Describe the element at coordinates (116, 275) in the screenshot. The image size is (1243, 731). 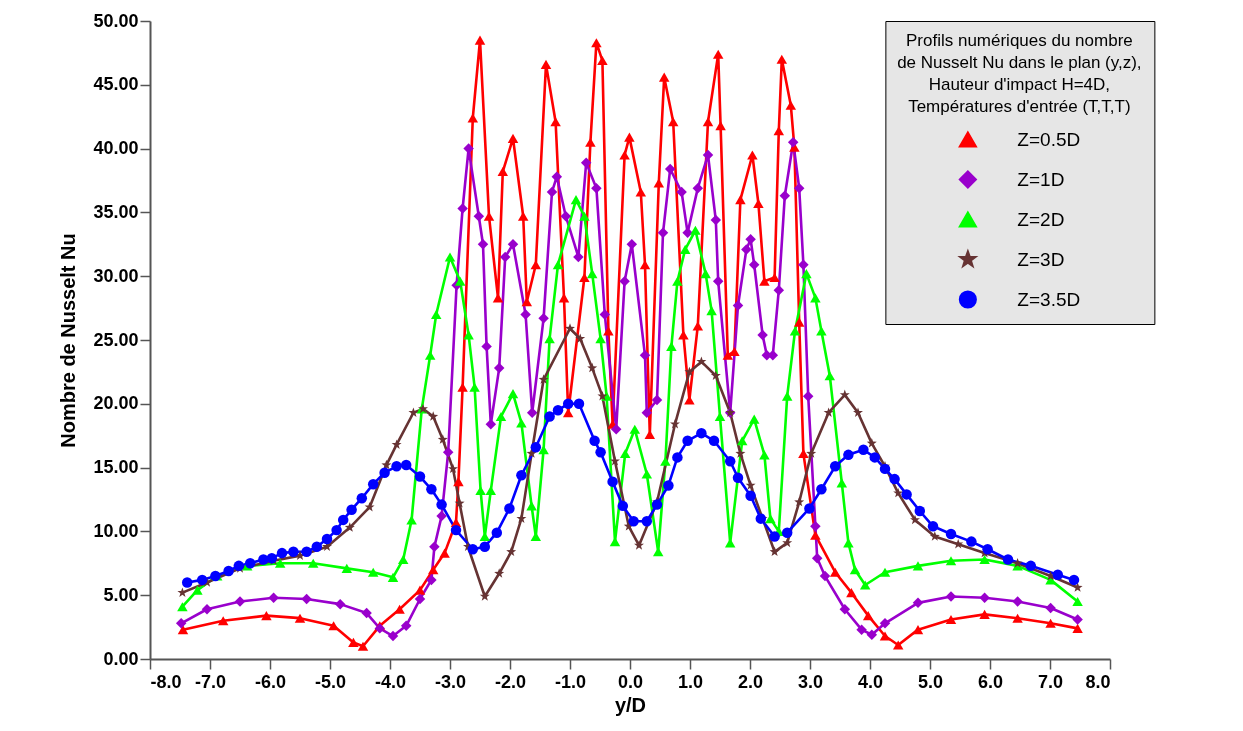
I see `y-tick-label: 30.00` at that location.